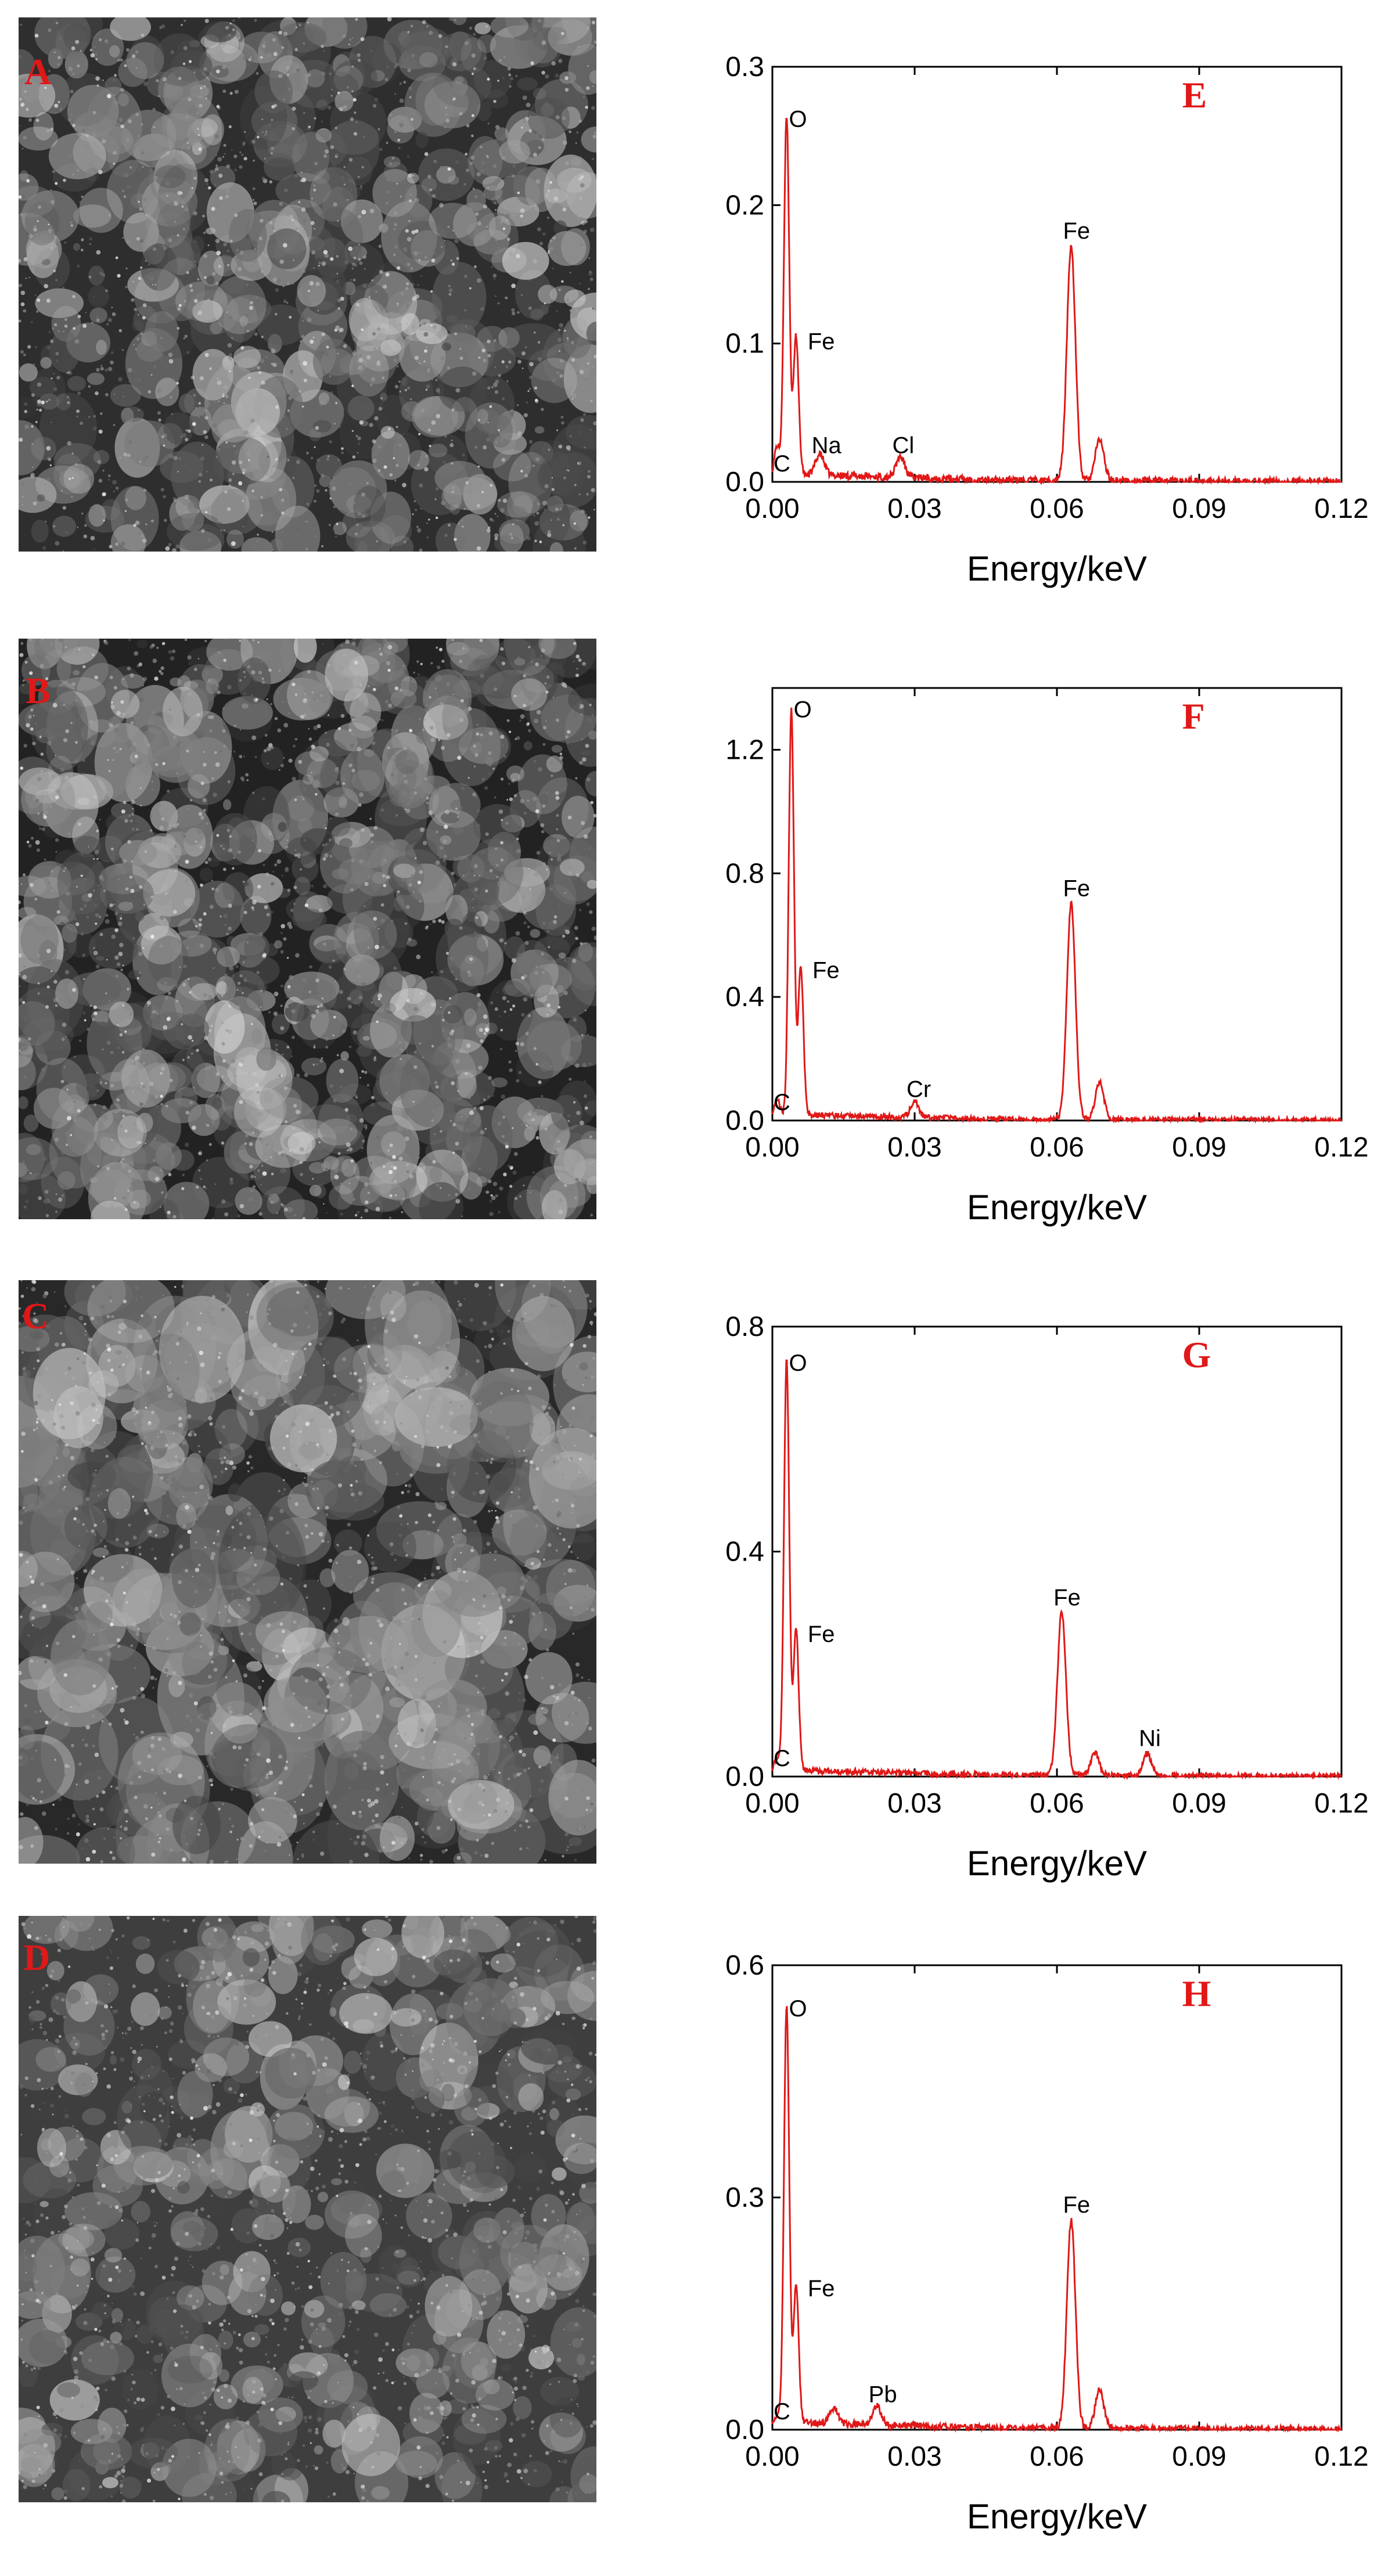 Image resolution: width=1374 pixels, height=2576 pixels. I want to click on panel-letter: H, so click(1196, 1993).